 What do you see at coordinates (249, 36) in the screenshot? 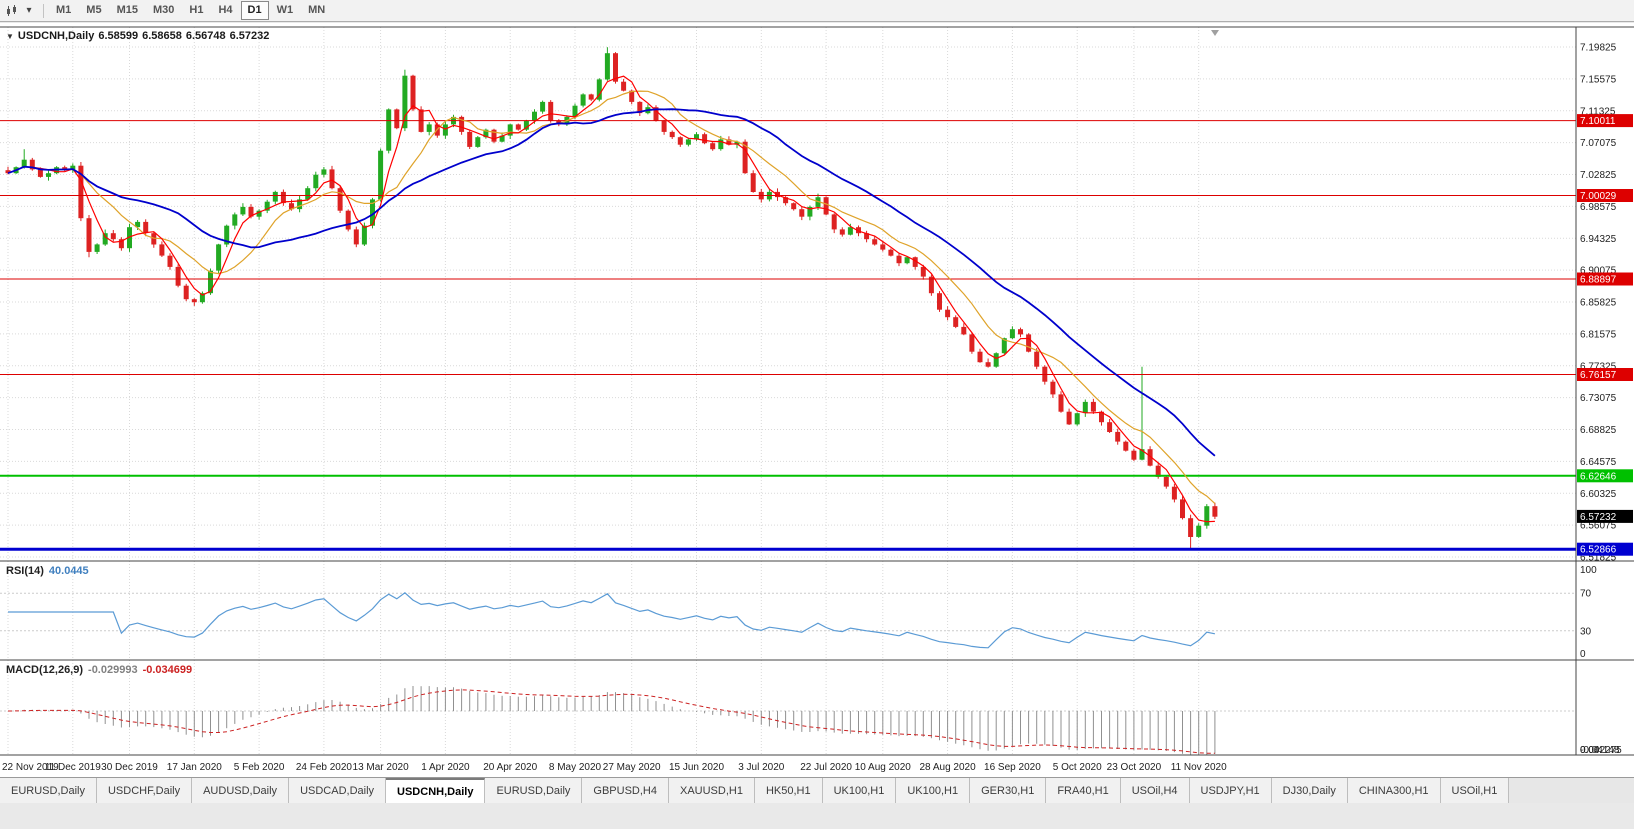
I see `ohlc-close: 6.57232` at bounding box center [249, 36].